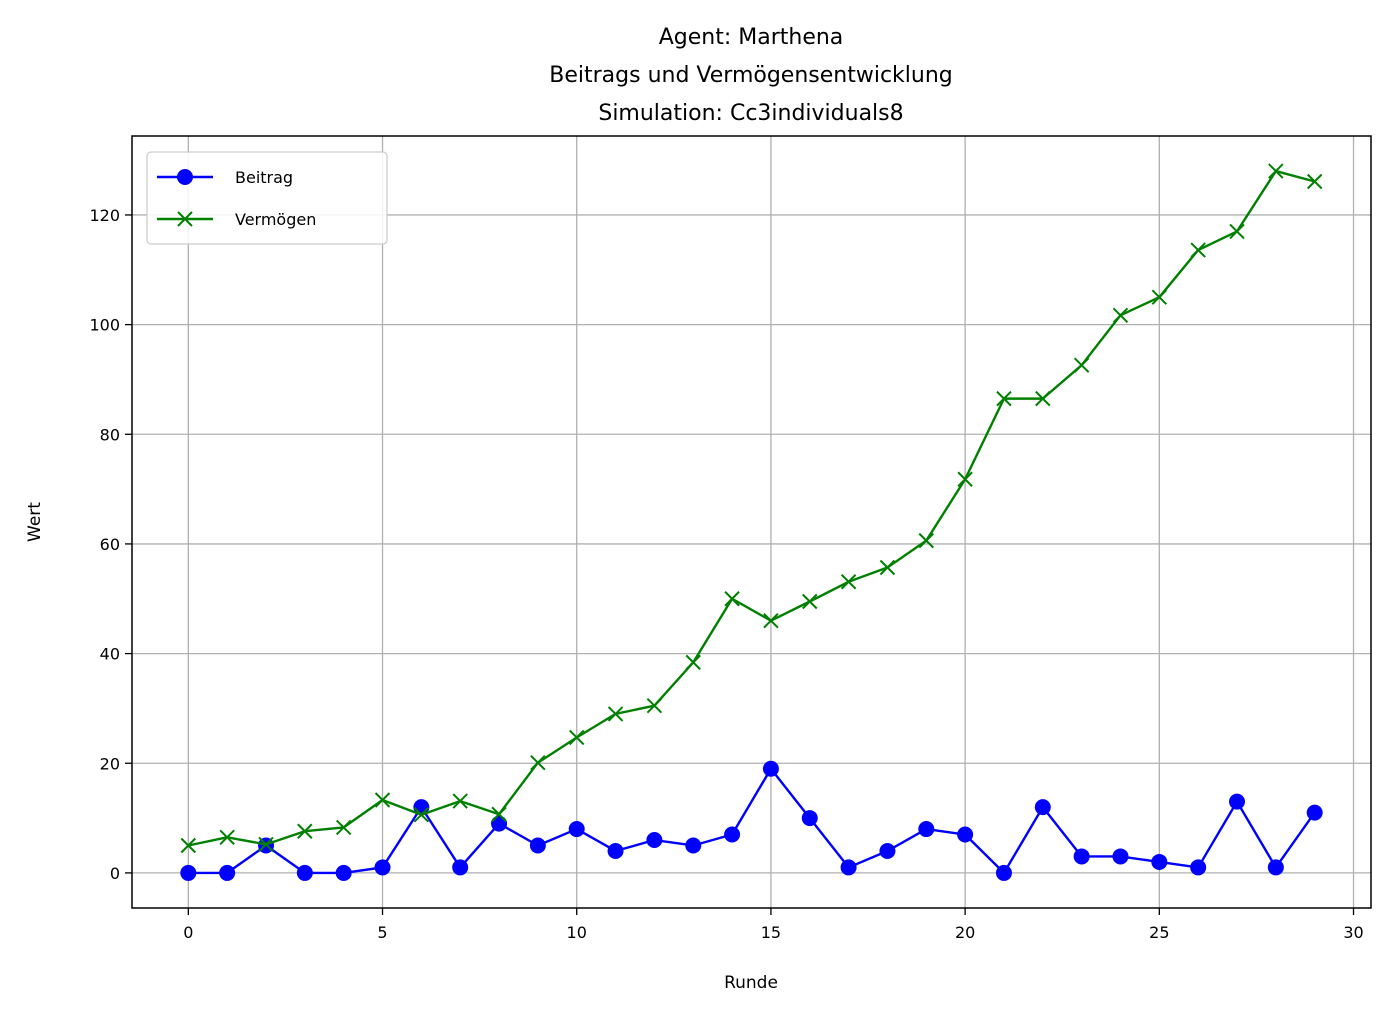  I want to click on y-tick-label: 40, so click(110, 654).